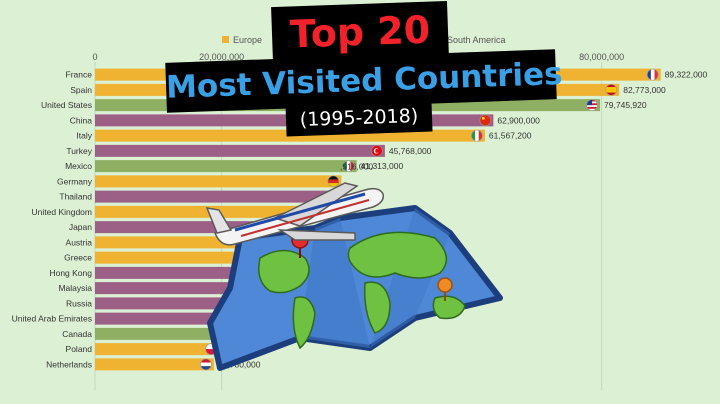 This screenshot has height=404, width=720. I want to click on y-category-label: Hong Kong, so click(70, 273).